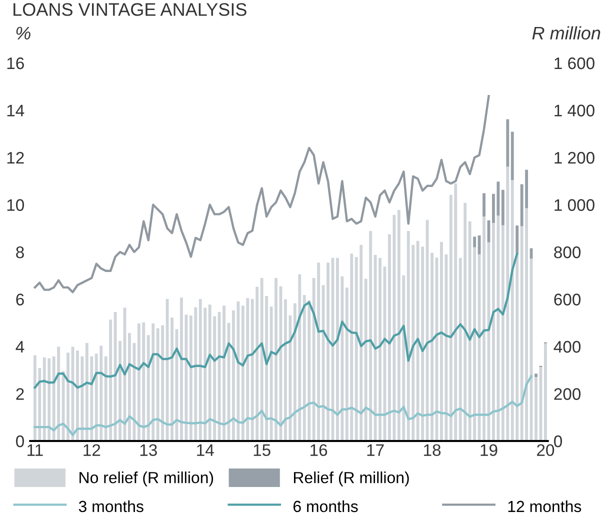 The height and width of the screenshot is (525, 604). Describe the element at coordinates (545, 506) in the screenshot. I see `legend-label: 12 months` at that location.